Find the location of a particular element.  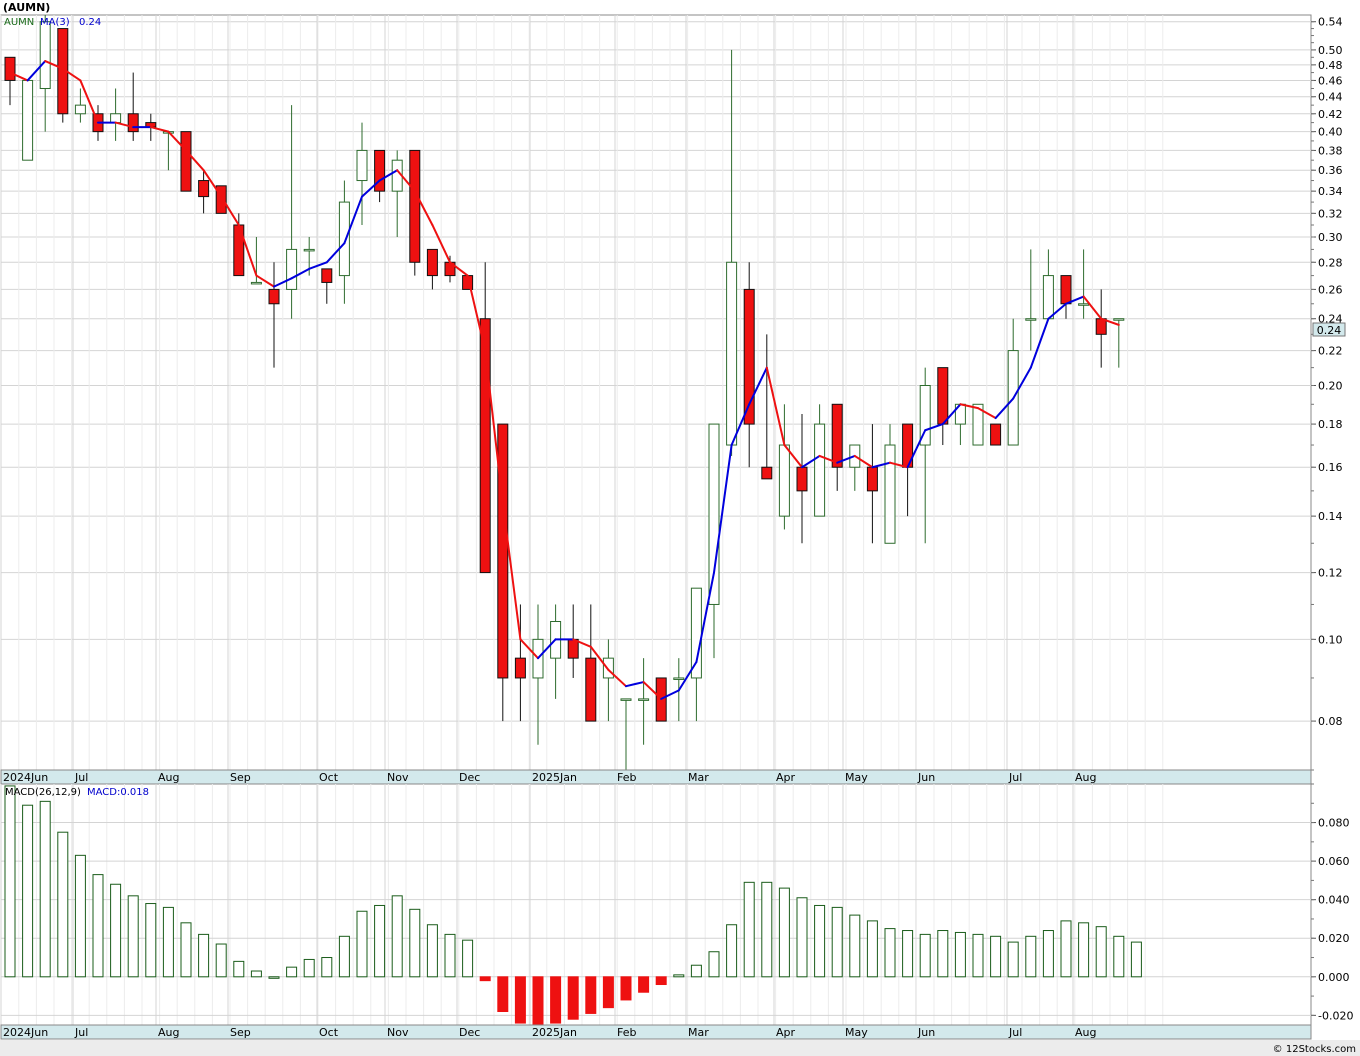

price-x-tick-label: Apr is located at coordinates (786, 777).